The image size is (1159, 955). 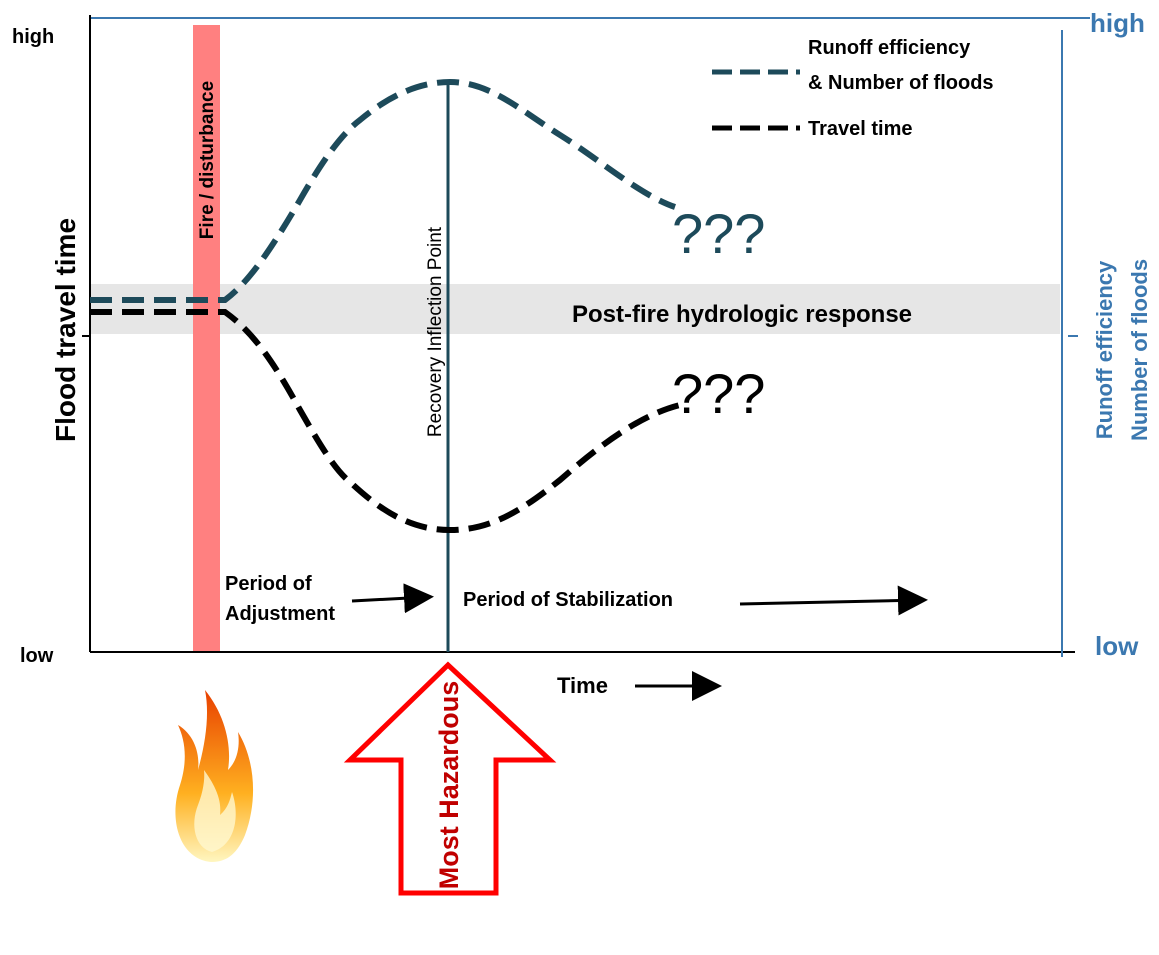 I want to click on legend-label: Runoff efficiency, so click(x=889, y=48).